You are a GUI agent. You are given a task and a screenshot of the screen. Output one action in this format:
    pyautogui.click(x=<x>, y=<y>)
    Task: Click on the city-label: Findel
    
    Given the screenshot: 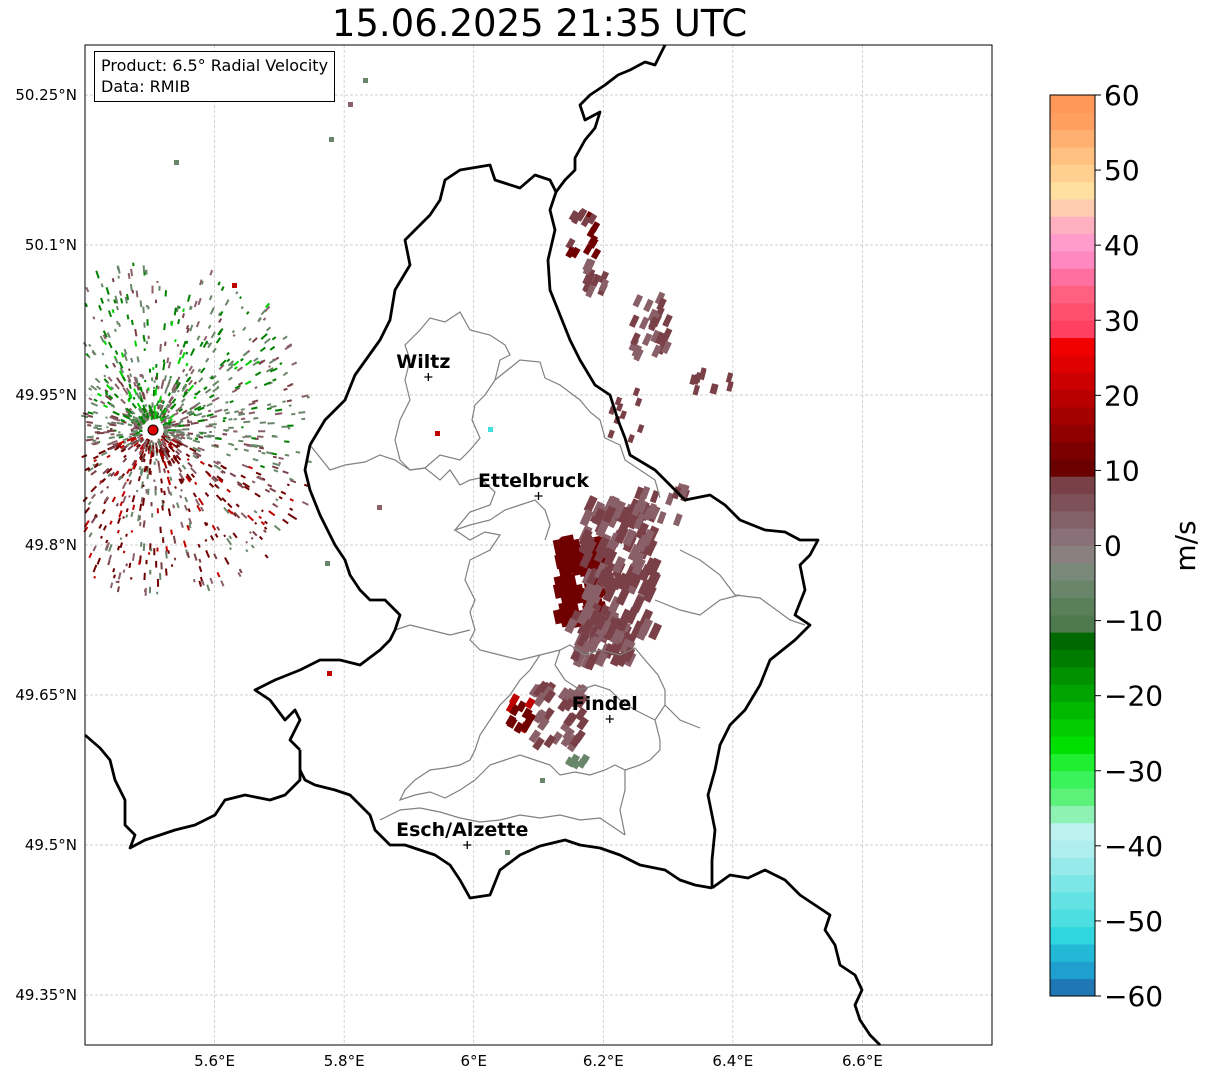 What is the action you would take?
    pyautogui.click(x=605, y=704)
    